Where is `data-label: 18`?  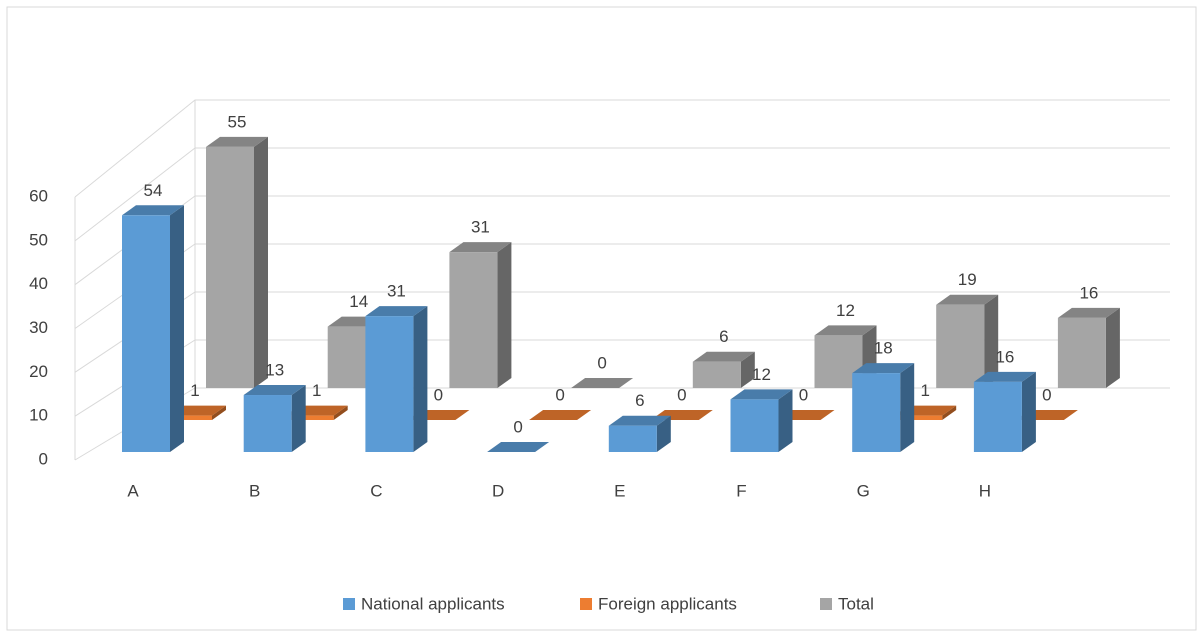
data-label: 18 is located at coordinates (883, 348).